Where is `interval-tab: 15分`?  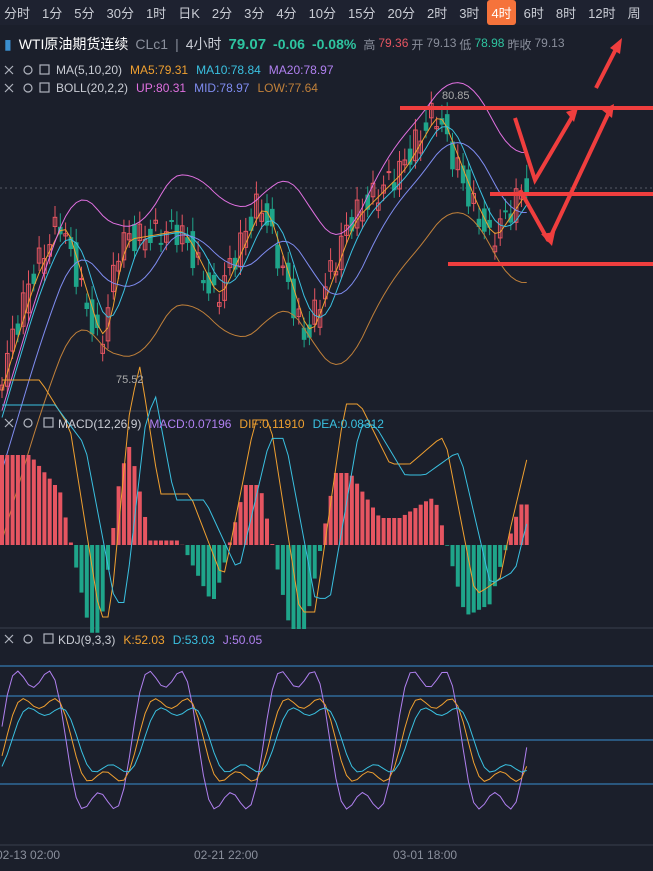 interval-tab: 15分 is located at coordinates (362, 13).